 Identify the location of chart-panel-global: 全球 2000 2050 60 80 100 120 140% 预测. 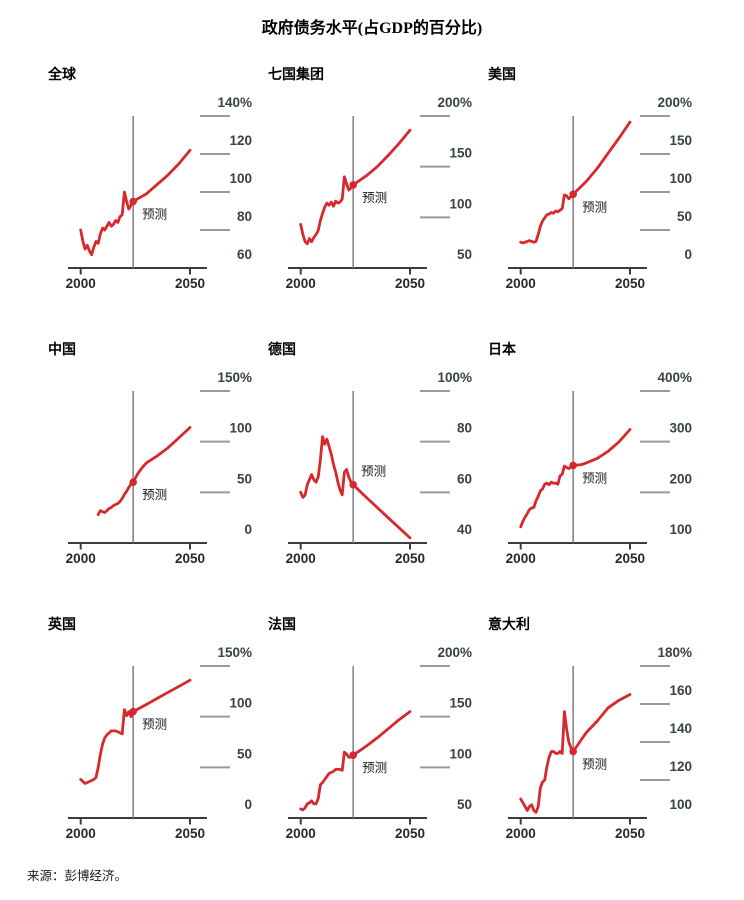
(150, 200).